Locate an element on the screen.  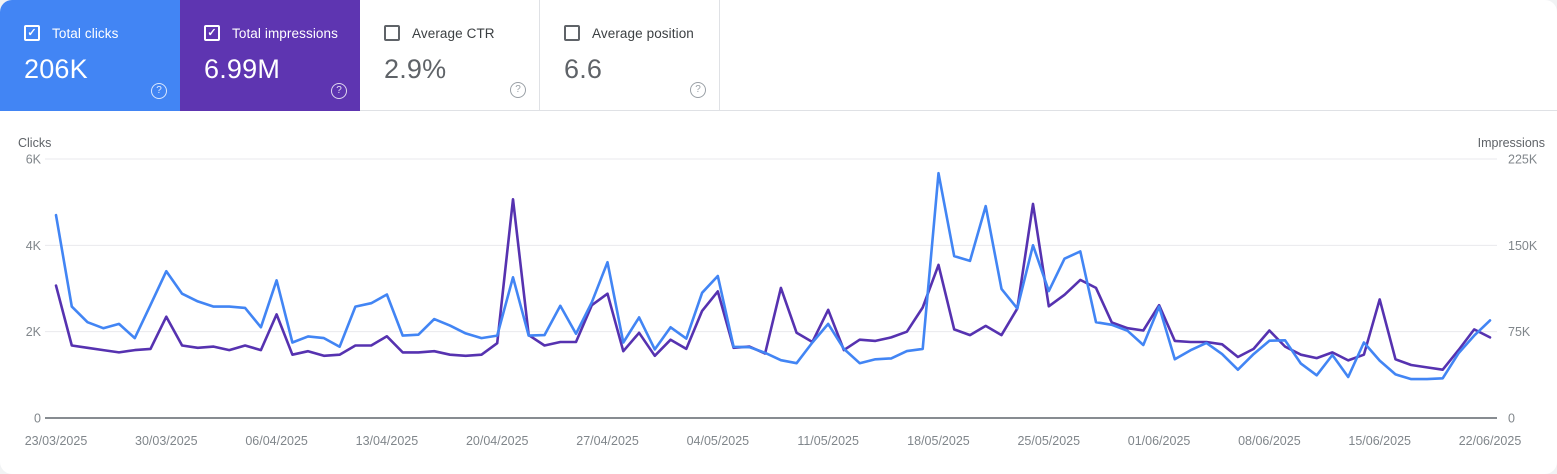
card-average-position: Average position 6.6 ? is located at coordinates (630, 55).